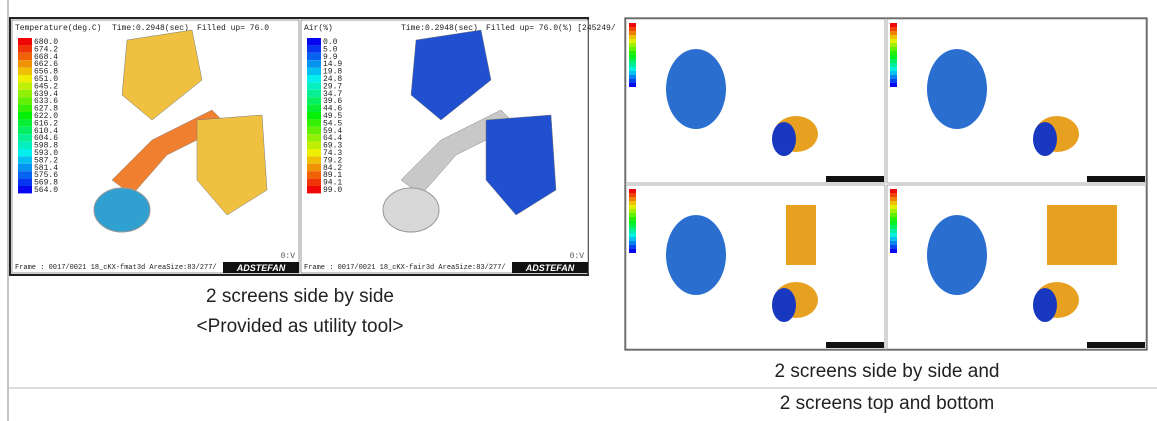  I want to click on legend-label: 54.5, so click(332, 123).